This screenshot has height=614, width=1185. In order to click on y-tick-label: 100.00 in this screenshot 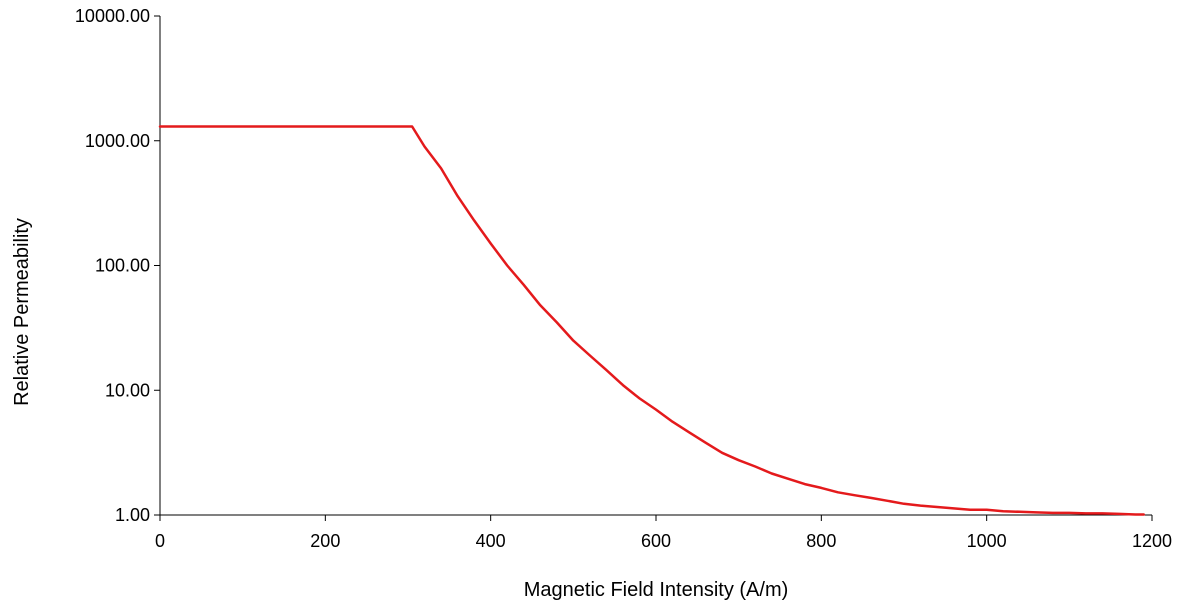, I will do `click(122, 266)`.